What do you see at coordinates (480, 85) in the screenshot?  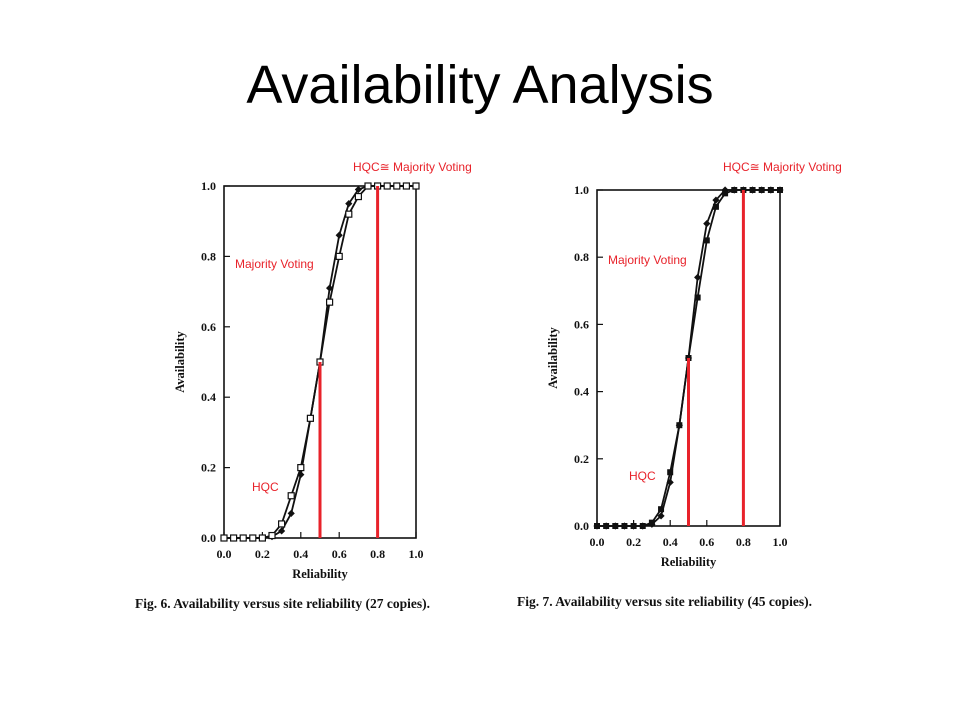 I see `slide-title: Availability Analysis` at bounding box center [480, 85].